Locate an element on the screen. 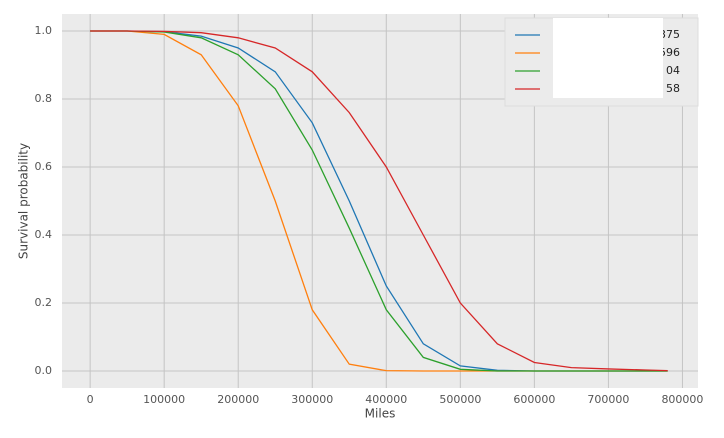 This screenshot has width=724, height=438. legend-label: 596 is located at coordinates (669, 52).